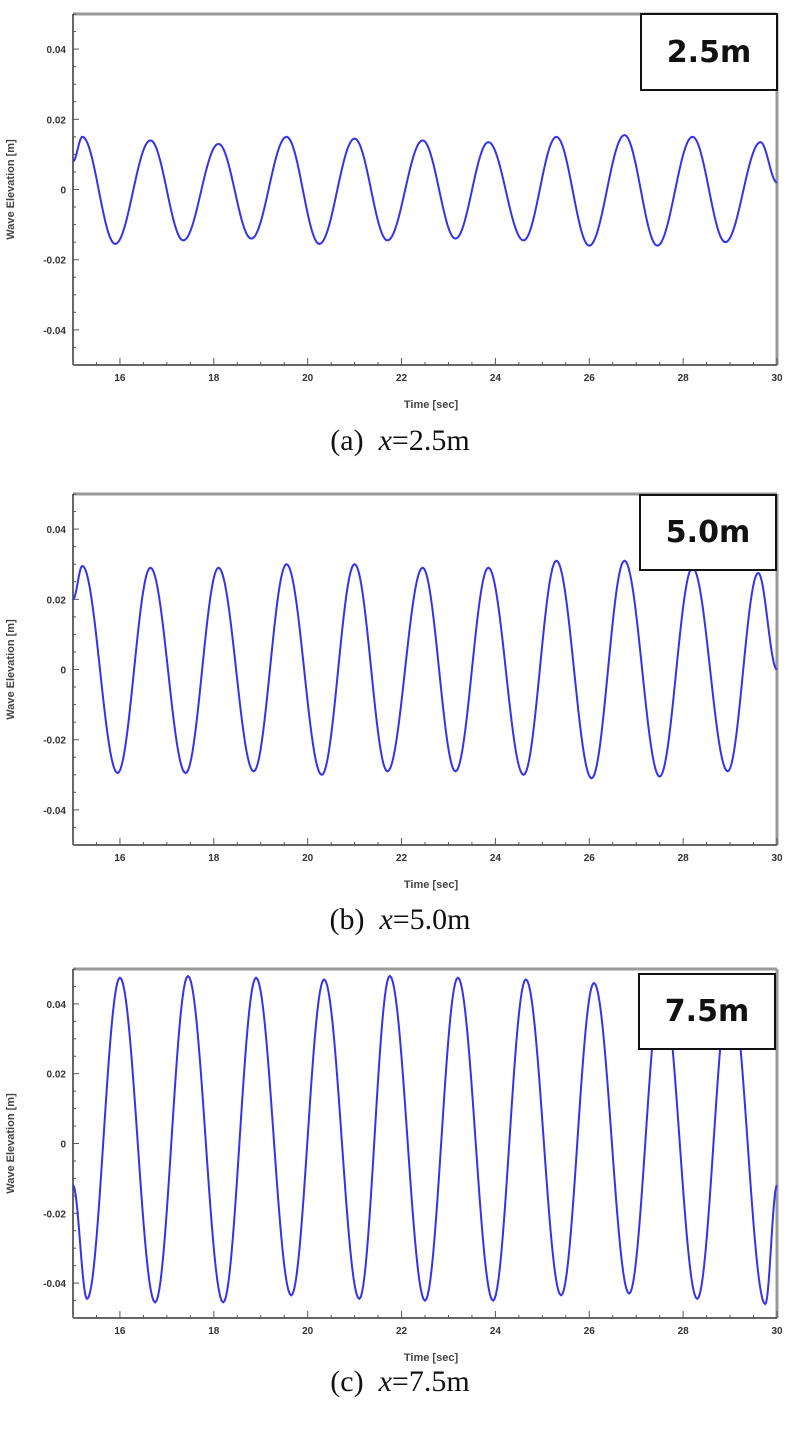  Describe the element at coordinates (709, 52) in the screenshot. I see `location-badge-a: 2.5m` at that location.